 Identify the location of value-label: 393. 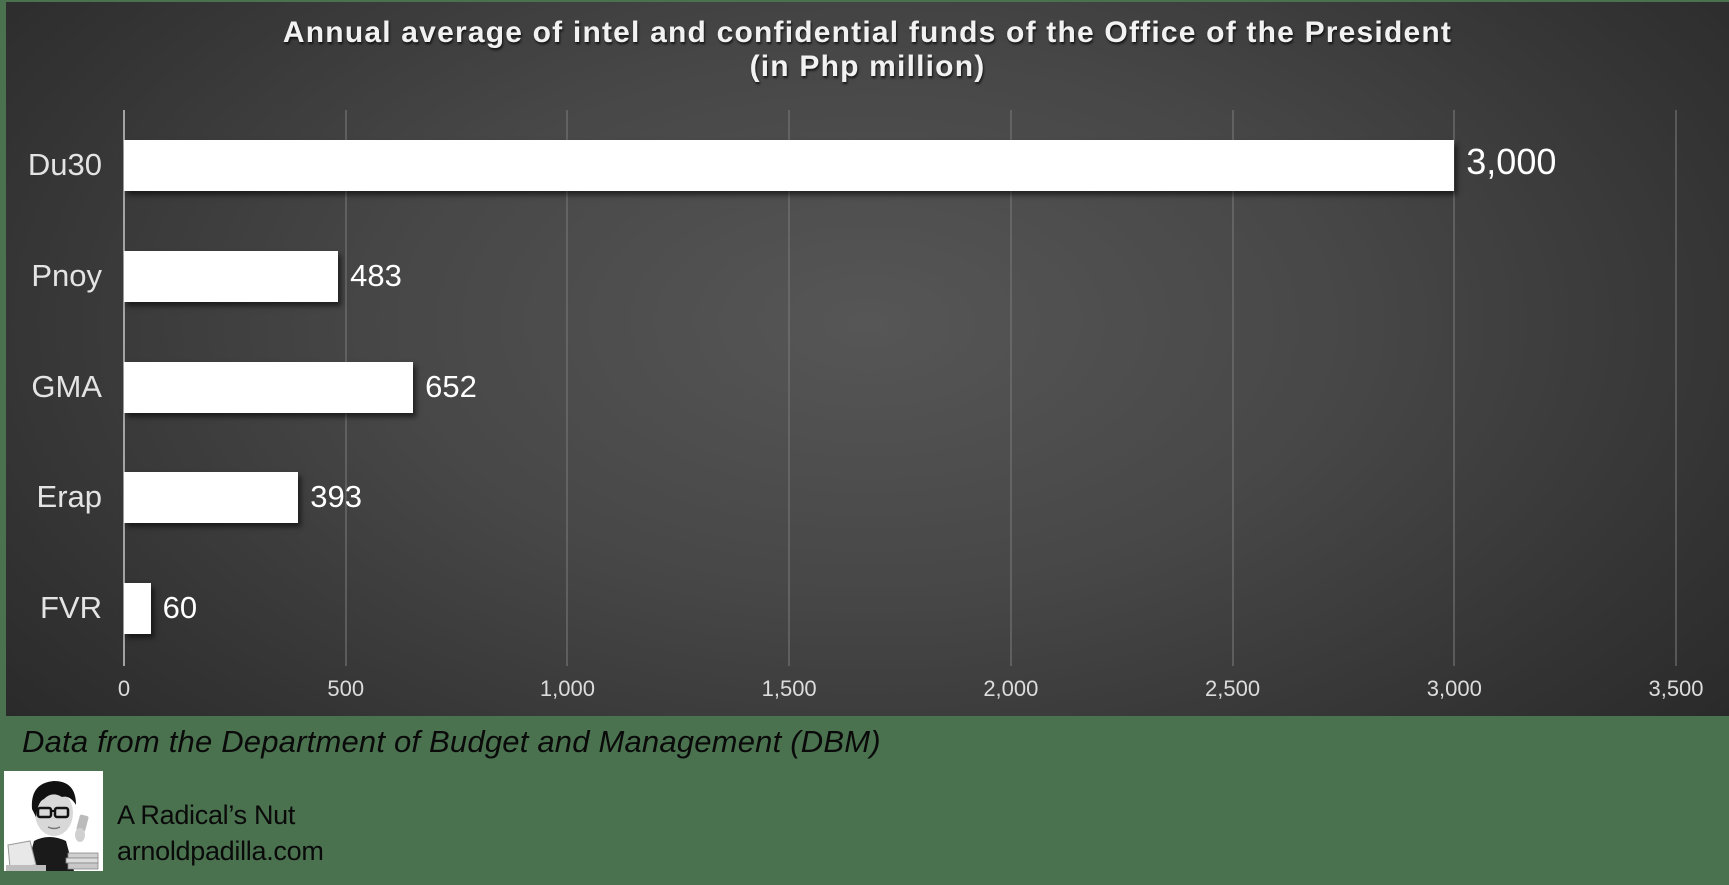
(336, 496).